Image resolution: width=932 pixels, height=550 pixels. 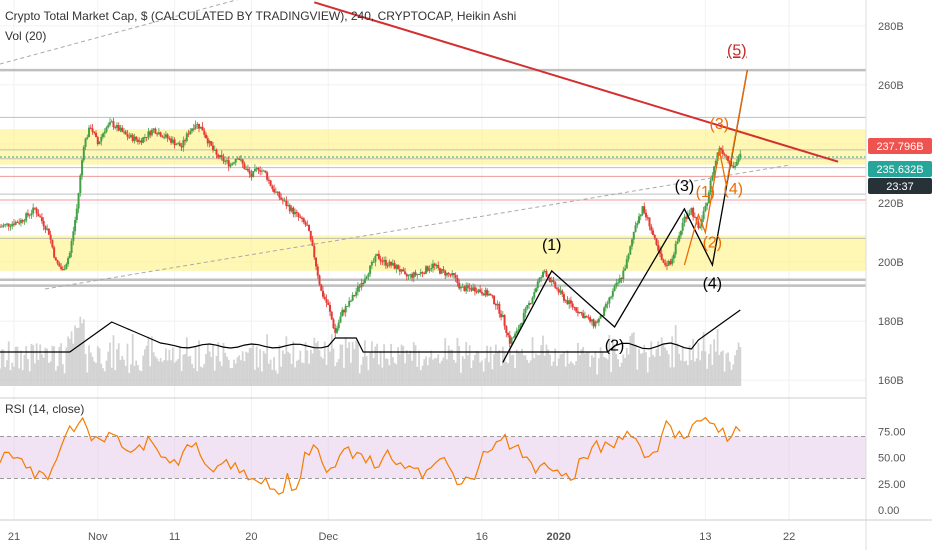 What do you see at coordinates (891, 204) in the screenshot?
I see `price-axis: 280B260B240B220B200B180B160B` at bounding box center [891, 204].